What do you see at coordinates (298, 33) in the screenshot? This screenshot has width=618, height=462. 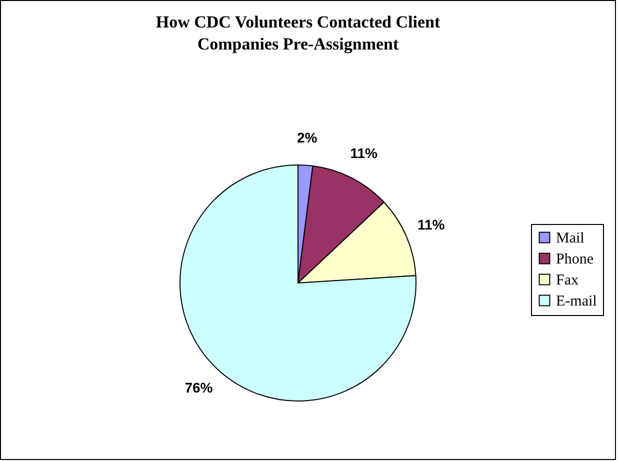 I see `chart-title: How CDC Volunteers Contacted Client Companies Pre-Assignment` at bounding box center [298, 33].